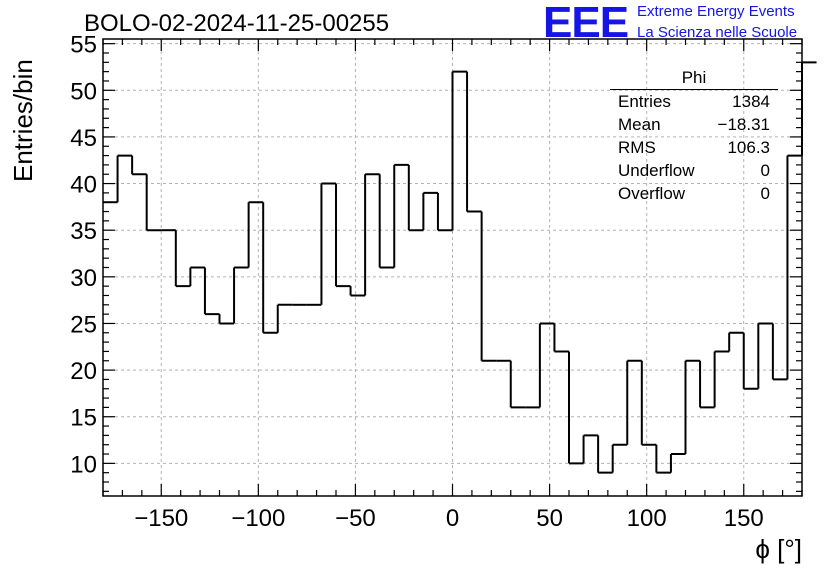  I want to click on y-tick-label: 40, so click(83, 185).